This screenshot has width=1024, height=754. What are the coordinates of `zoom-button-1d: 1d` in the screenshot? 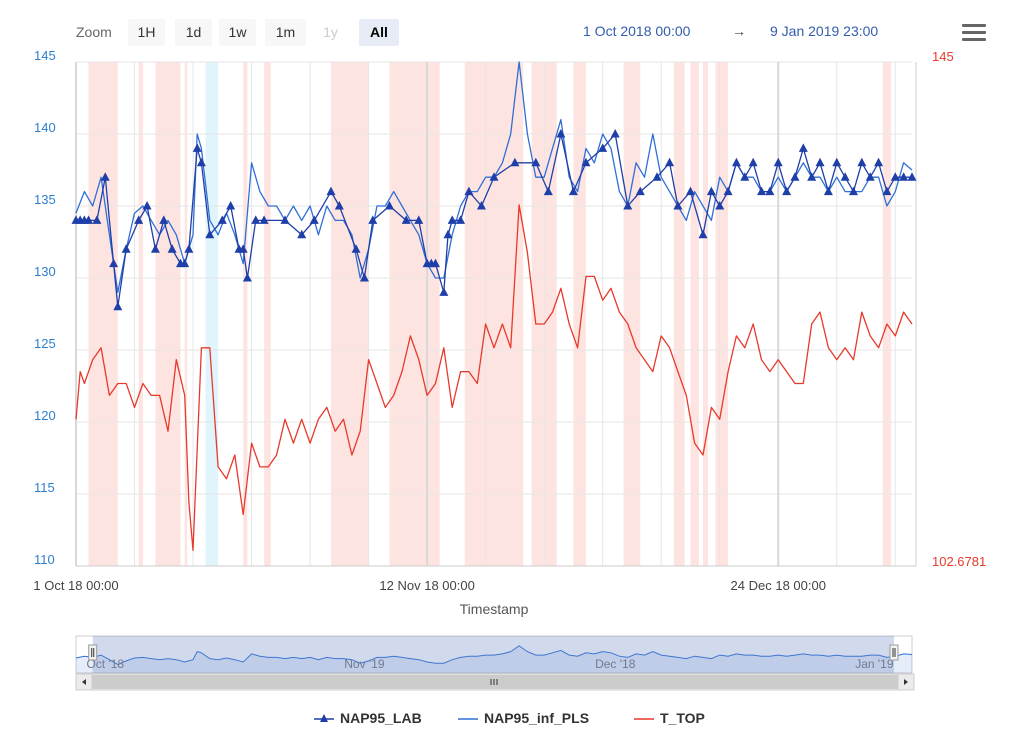 It's located at (193, 32).